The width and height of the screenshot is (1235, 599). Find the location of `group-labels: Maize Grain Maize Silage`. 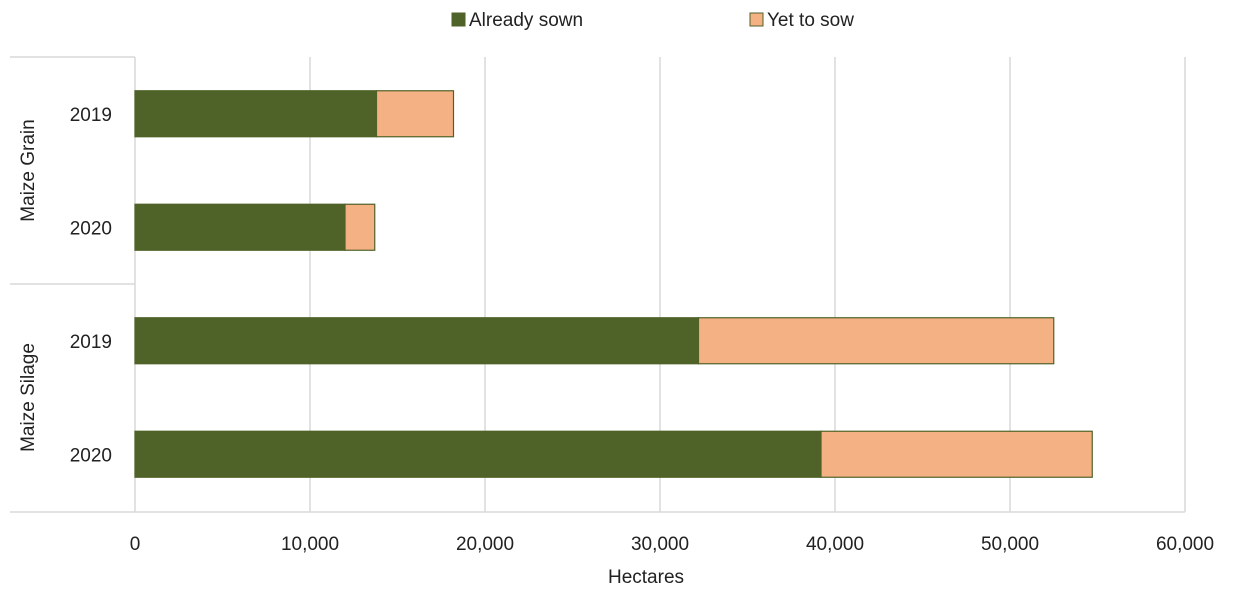

group-labels: Maize Grain Maize Silage is located at coordinates (28, 285).